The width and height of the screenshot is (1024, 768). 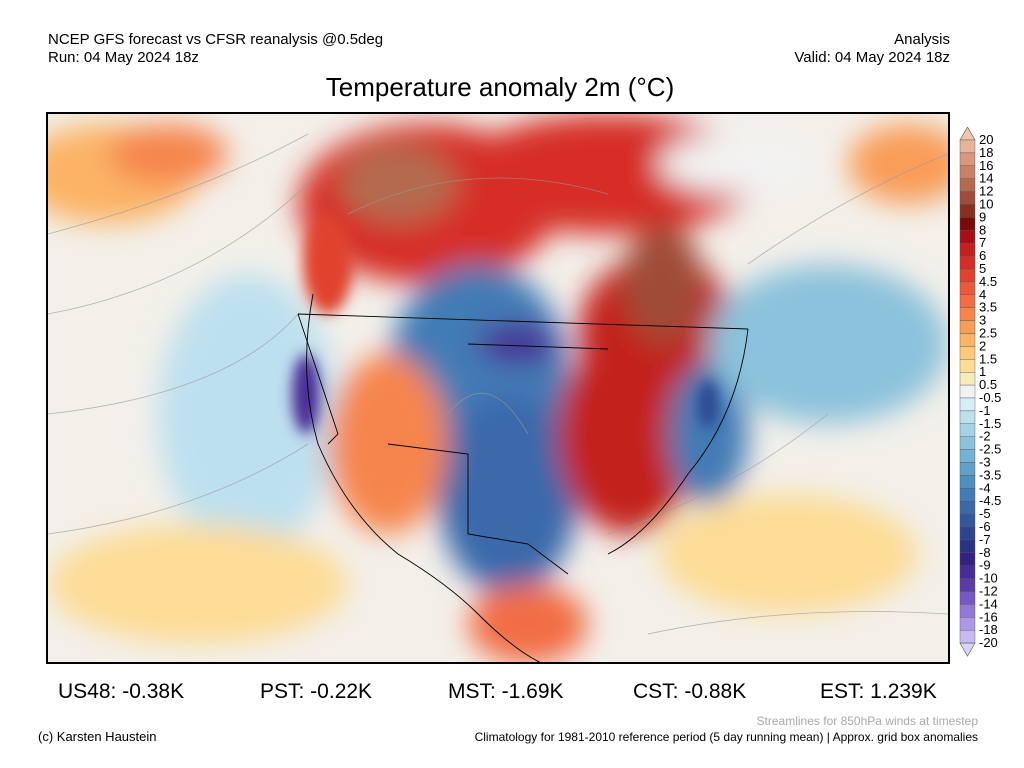 I want to click on colorbar-tick-label: 14, so click(x=986, y=178).